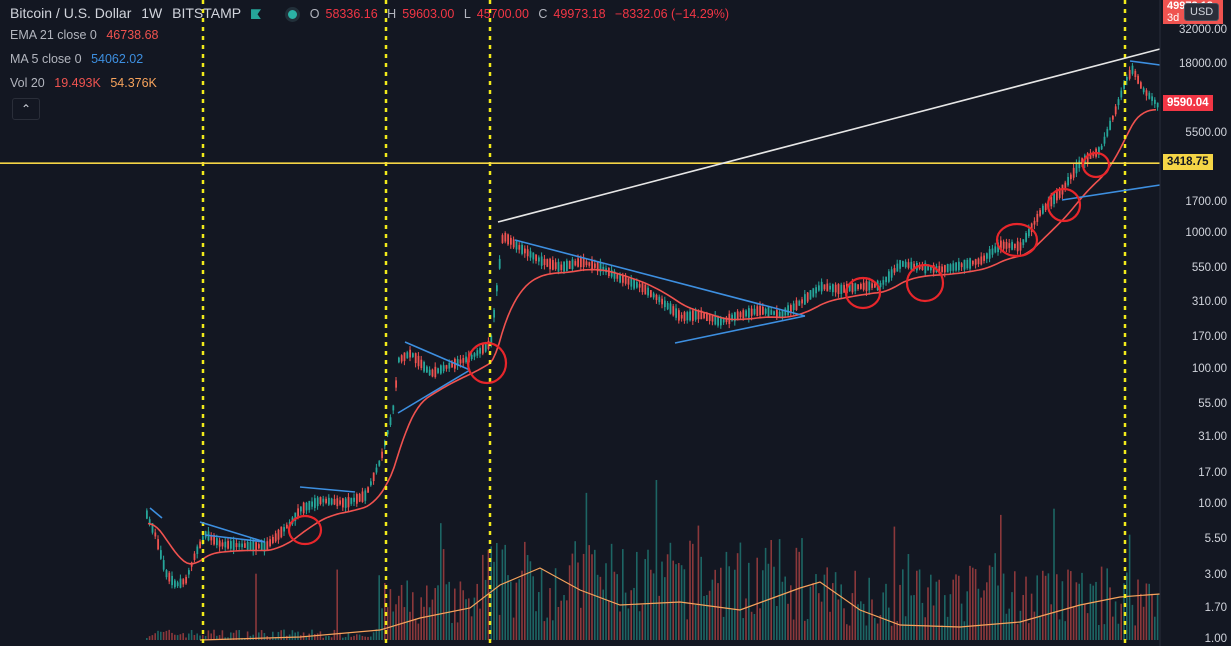 This screenshot has width=1231, height=646. What do you see at coordinates (1203, 63) in the screenshot?
I see `y-tick-label: 18000.00` at bounding box center [1203, 63].